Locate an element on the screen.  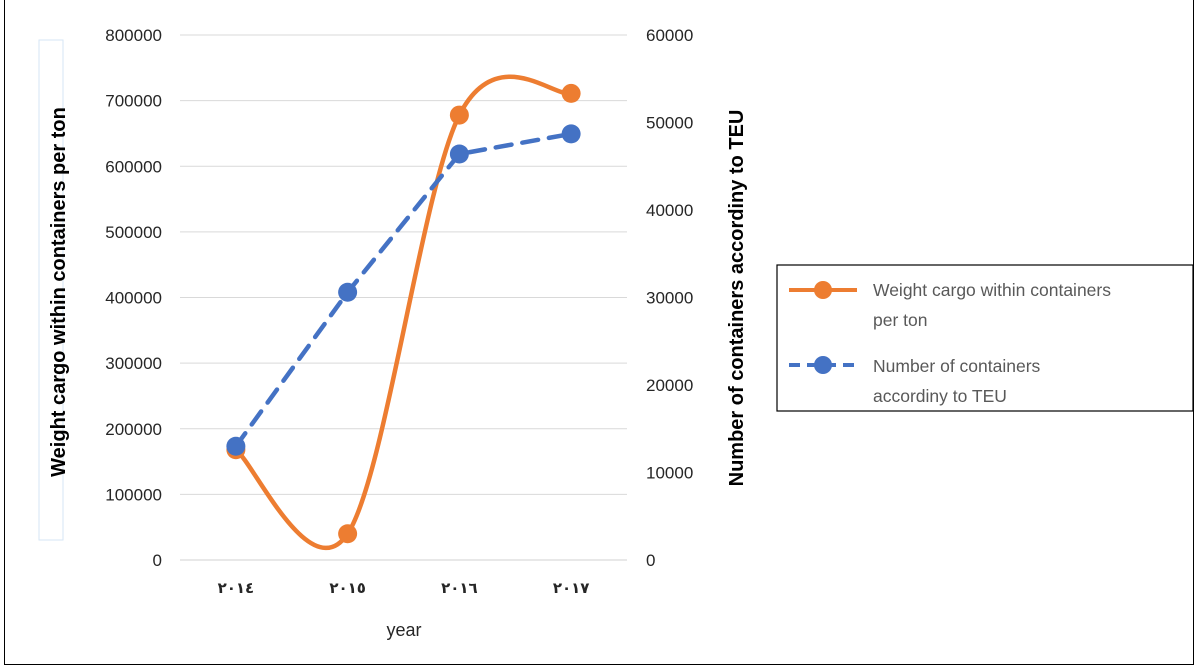
x-tick-label: ٢٠١٤ is located at coordinates (236, 588).